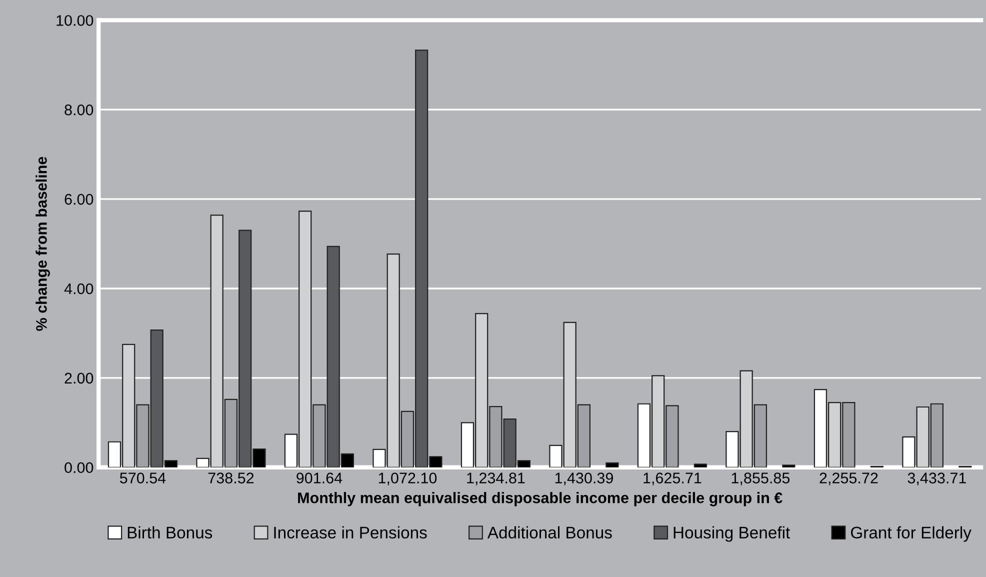  What do you see at coordinates (673, 479) in the screenshot?
I see `x-tick-label: 1,625.71` at bounding box center [673, 479].